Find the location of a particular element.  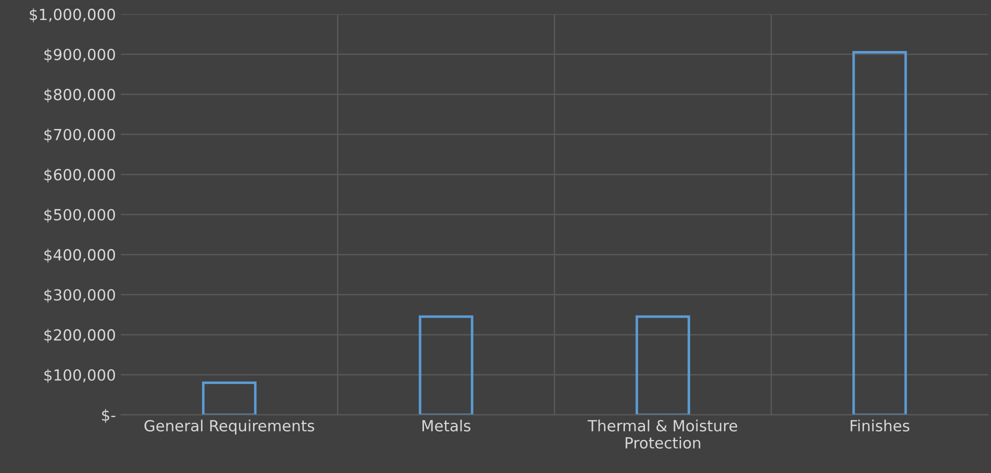

y-tick-label: $200,000 is located at coordinates (80, 335).